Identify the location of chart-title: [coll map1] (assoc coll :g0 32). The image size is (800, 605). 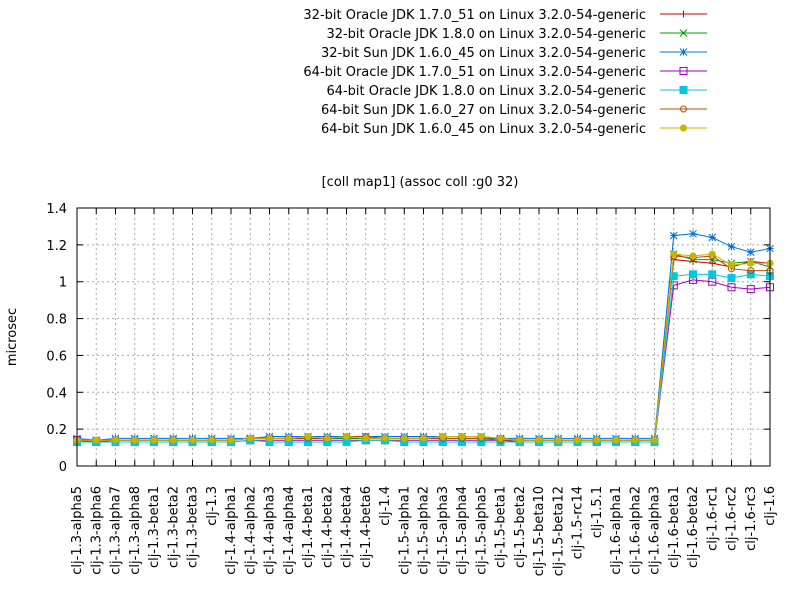
(420, 182).